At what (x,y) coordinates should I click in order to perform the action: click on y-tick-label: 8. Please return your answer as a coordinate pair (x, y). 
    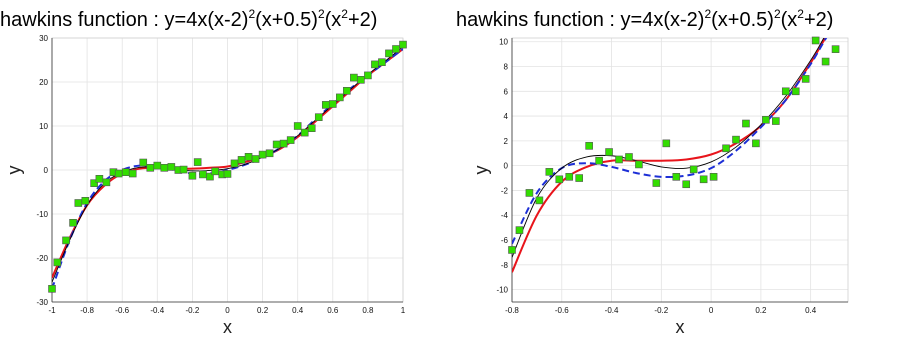
    Looking at the image, I should click on (506, 67).